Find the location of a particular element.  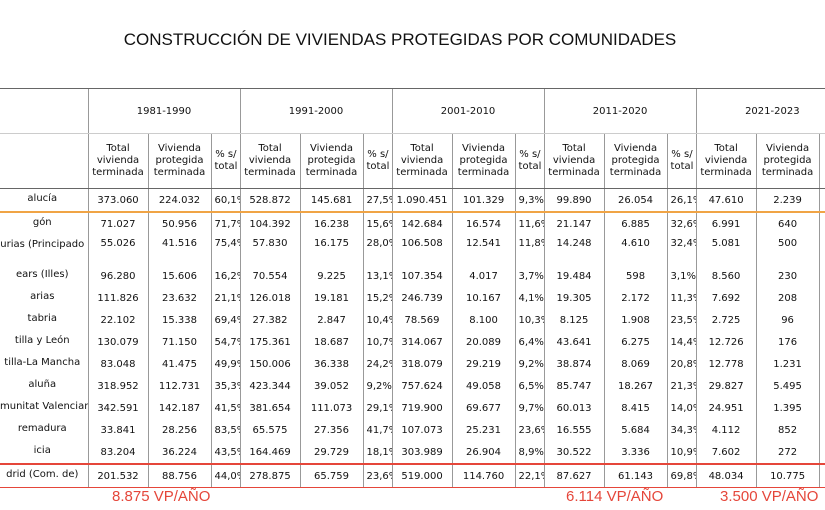

cell: 25.231 is located at coordinates (483, 430).